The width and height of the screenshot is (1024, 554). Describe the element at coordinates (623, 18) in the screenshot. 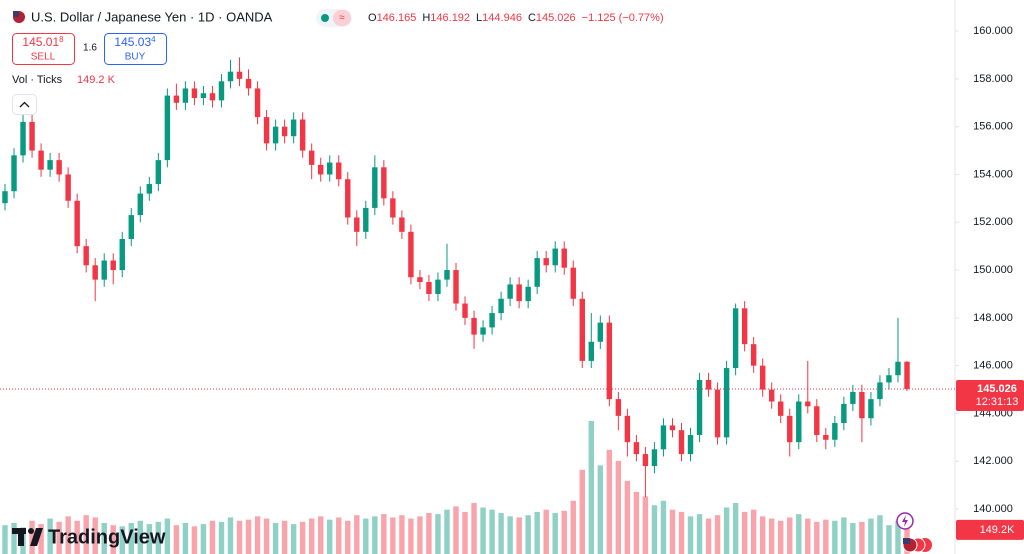

I see `ohlc-change: −1.125 (−0.77%)` at that location.